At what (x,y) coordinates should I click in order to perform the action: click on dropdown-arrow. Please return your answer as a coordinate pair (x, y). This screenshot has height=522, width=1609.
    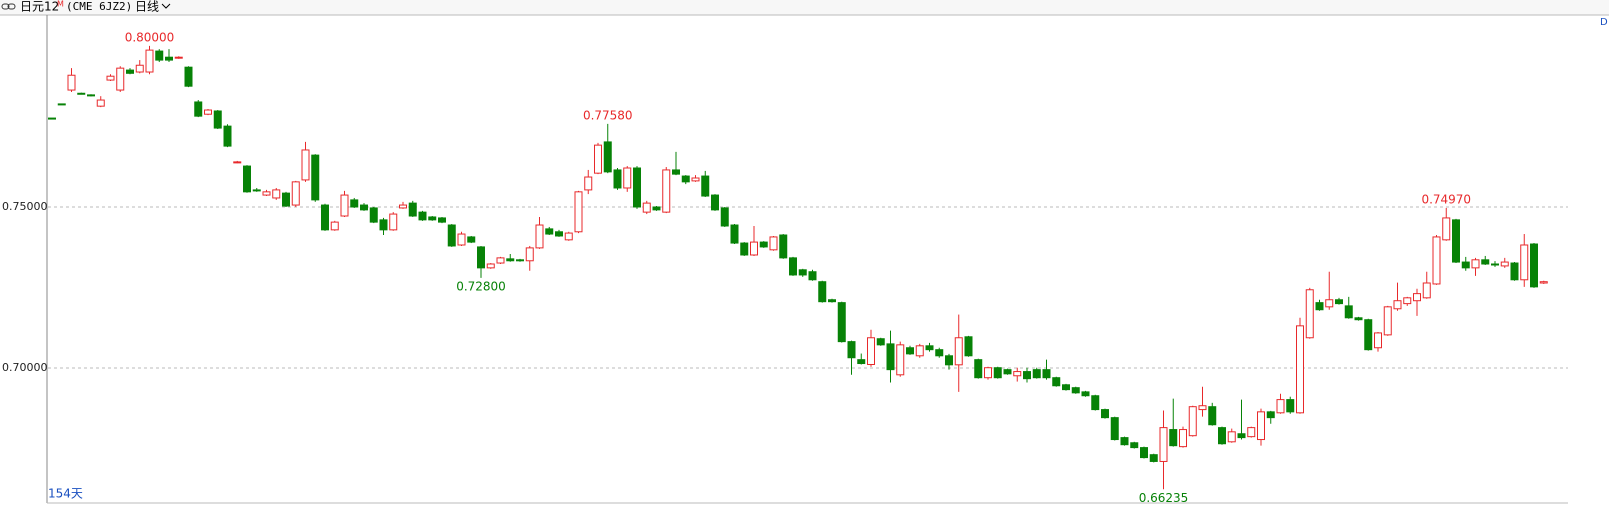
    Looking at the image, I should click on (166, 6).